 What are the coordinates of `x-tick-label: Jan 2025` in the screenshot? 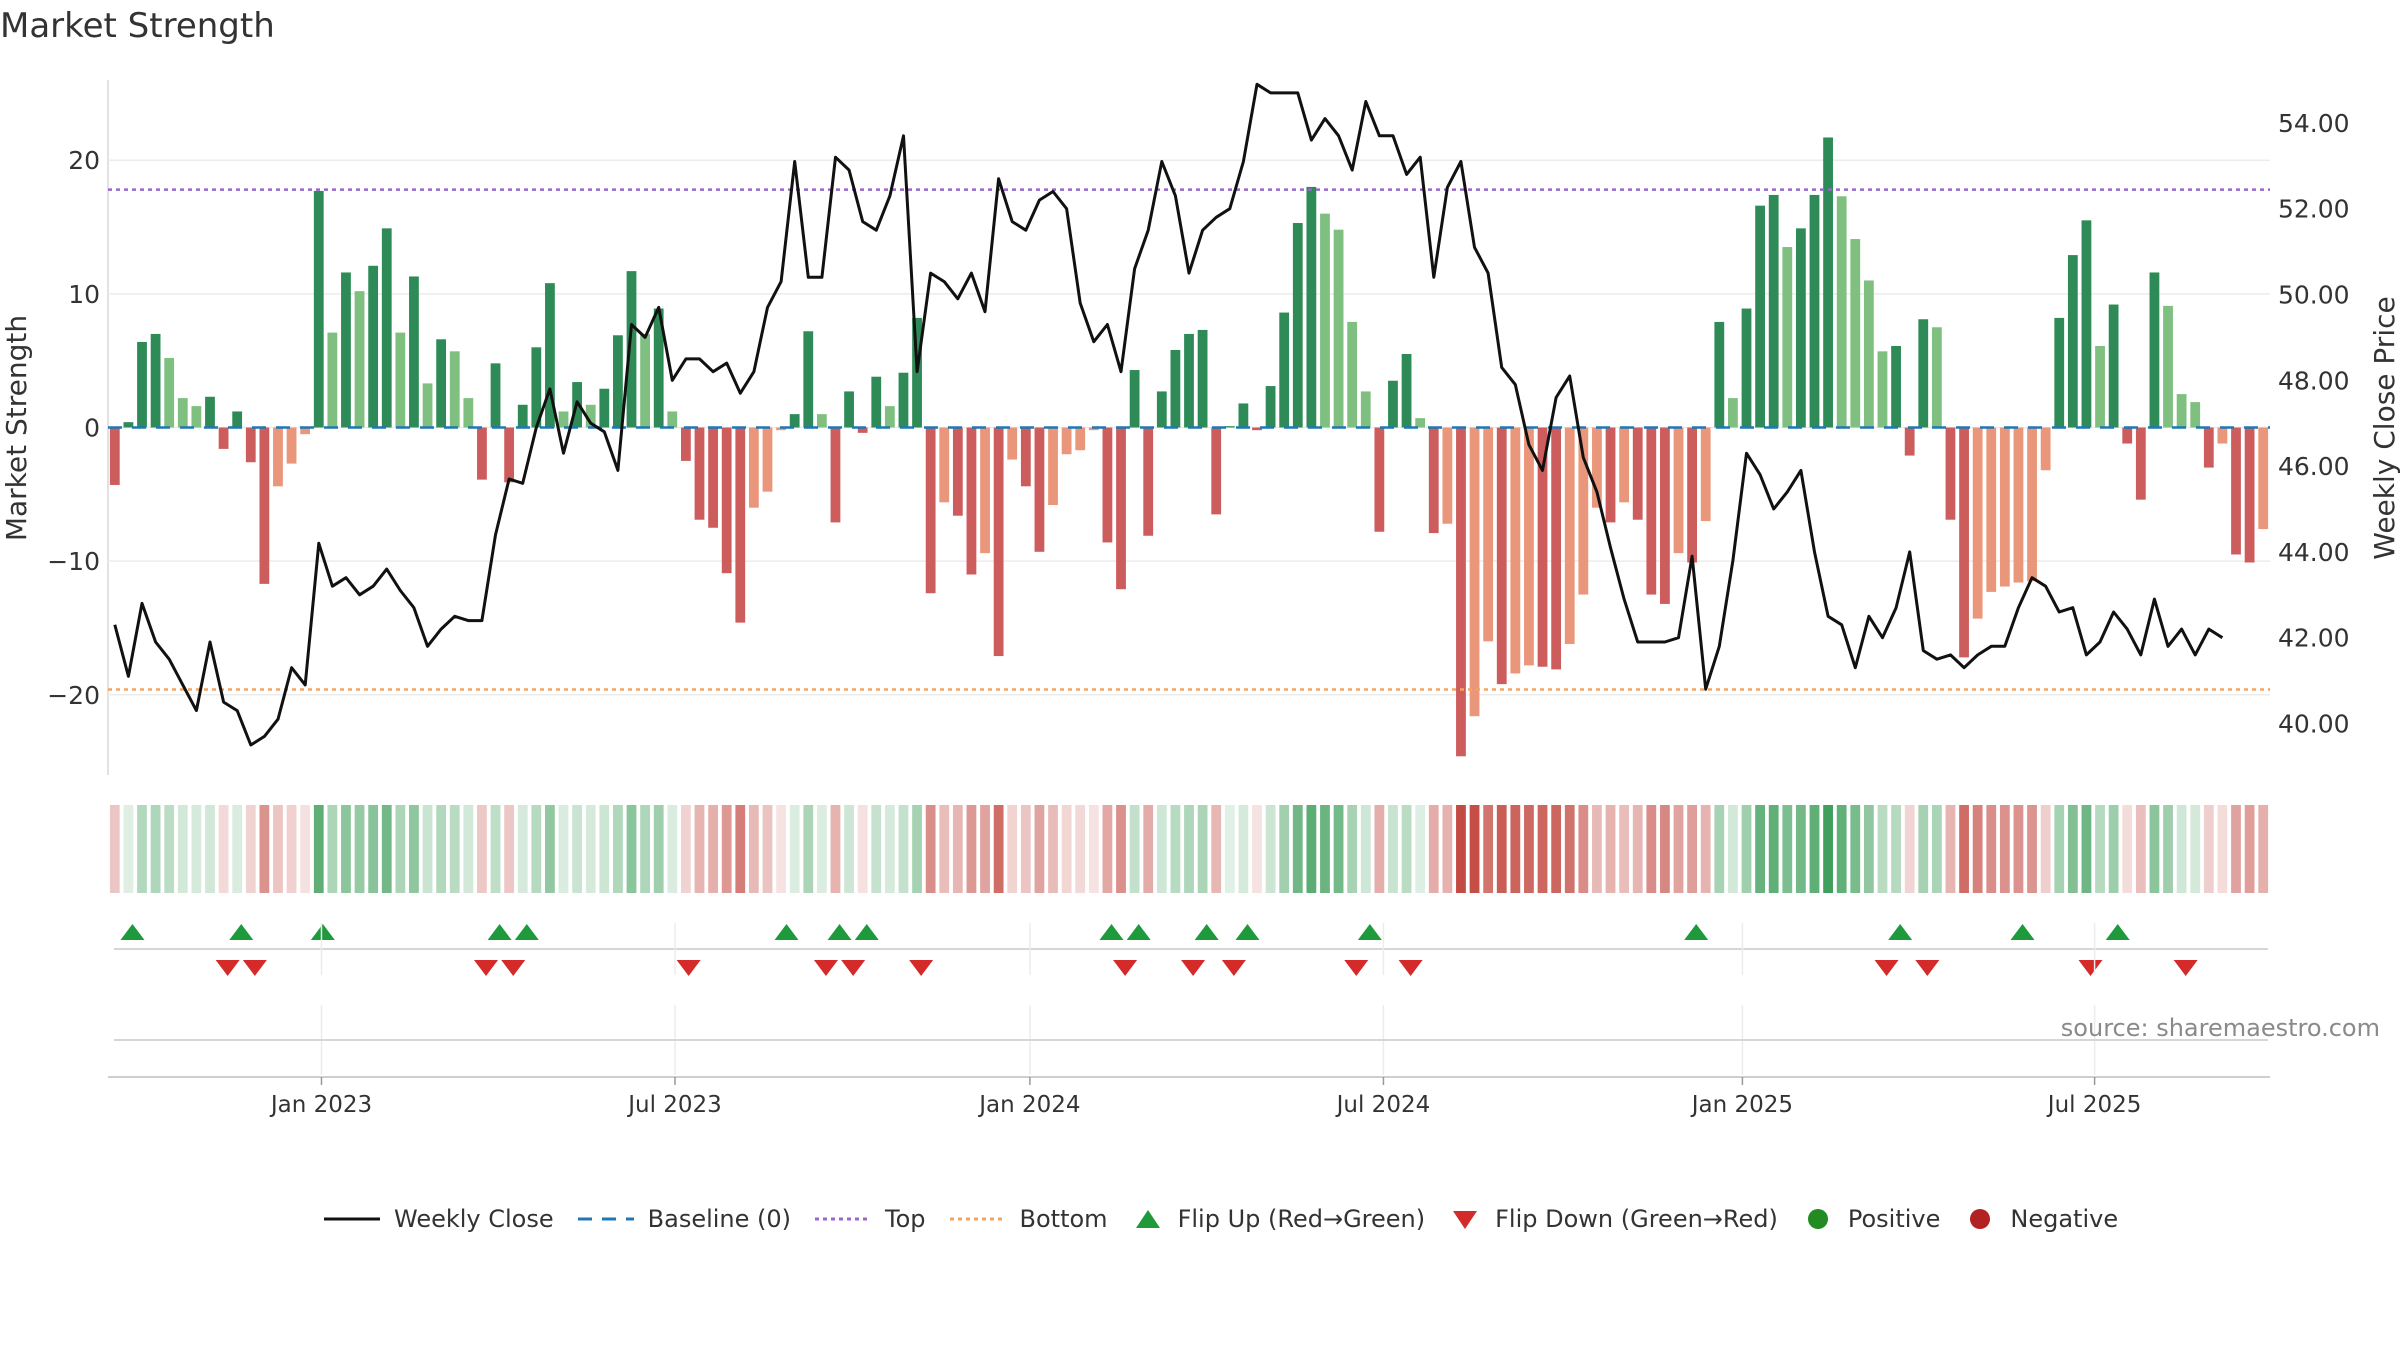 It's located at (1741, 1105).